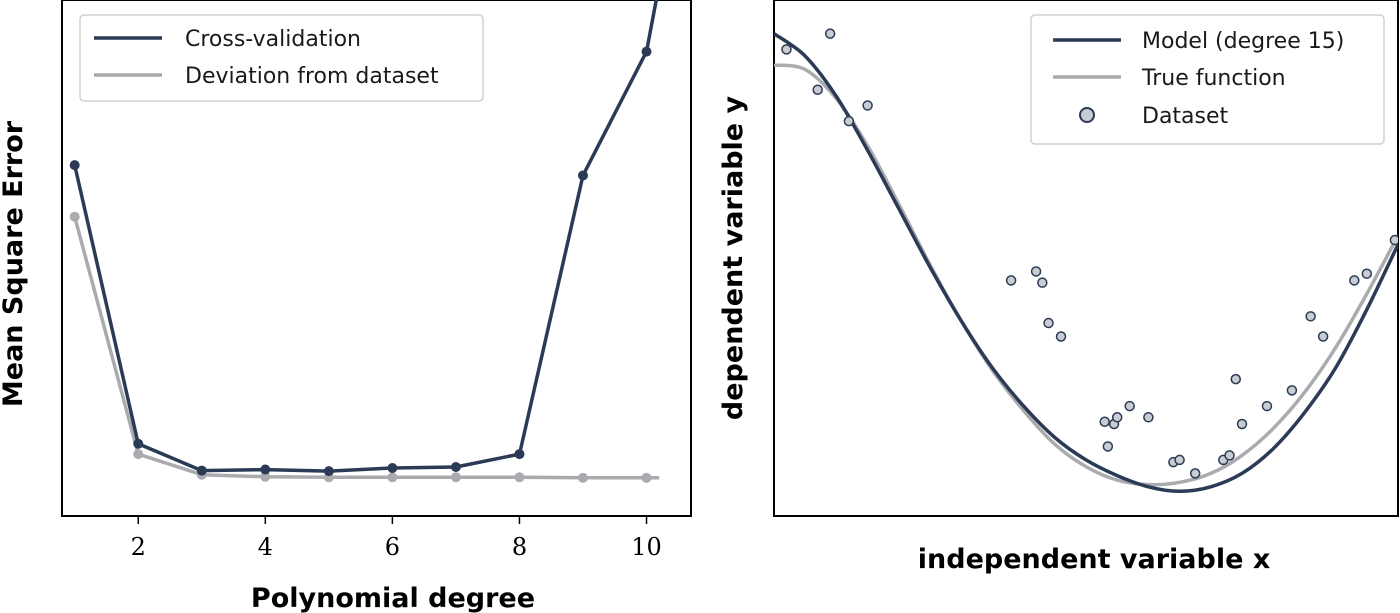 The image size is (1400, 613). What do you see at coordinates (265, 547) in the screenshot?
I see `x-tick-label: 4` at bounding box center [265, 547].